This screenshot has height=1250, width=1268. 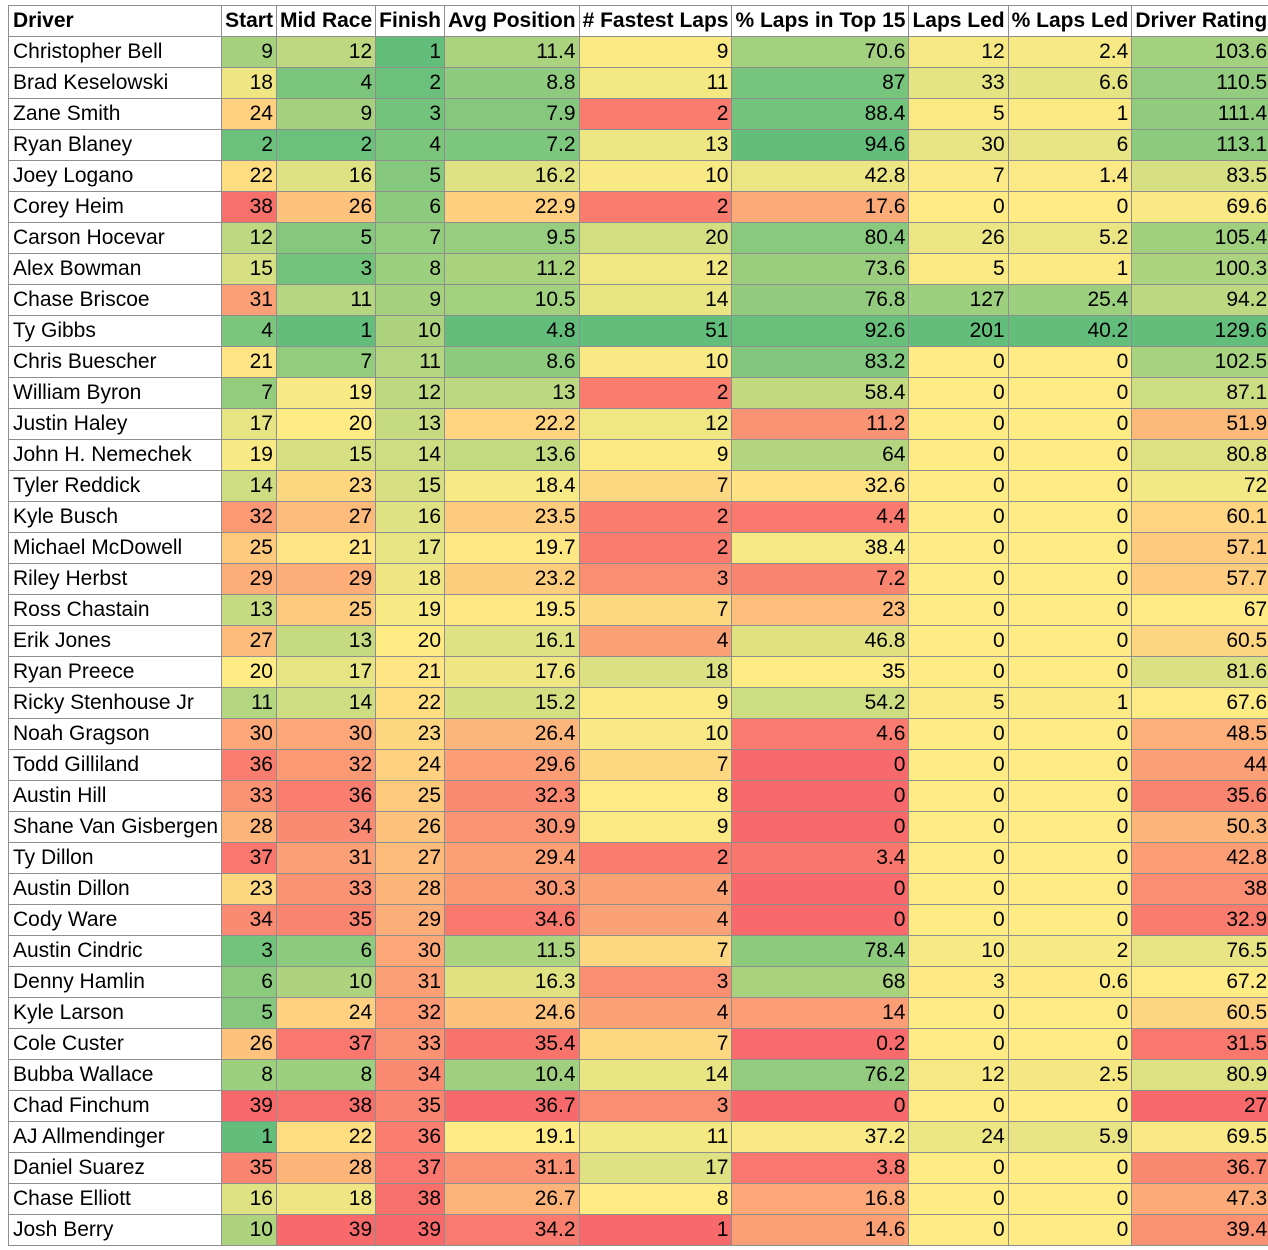 What do you see at coordinates (512, 765) in the screenshot?
I see `avg-position-cell: 29.6` at bounding box center [512, 765].